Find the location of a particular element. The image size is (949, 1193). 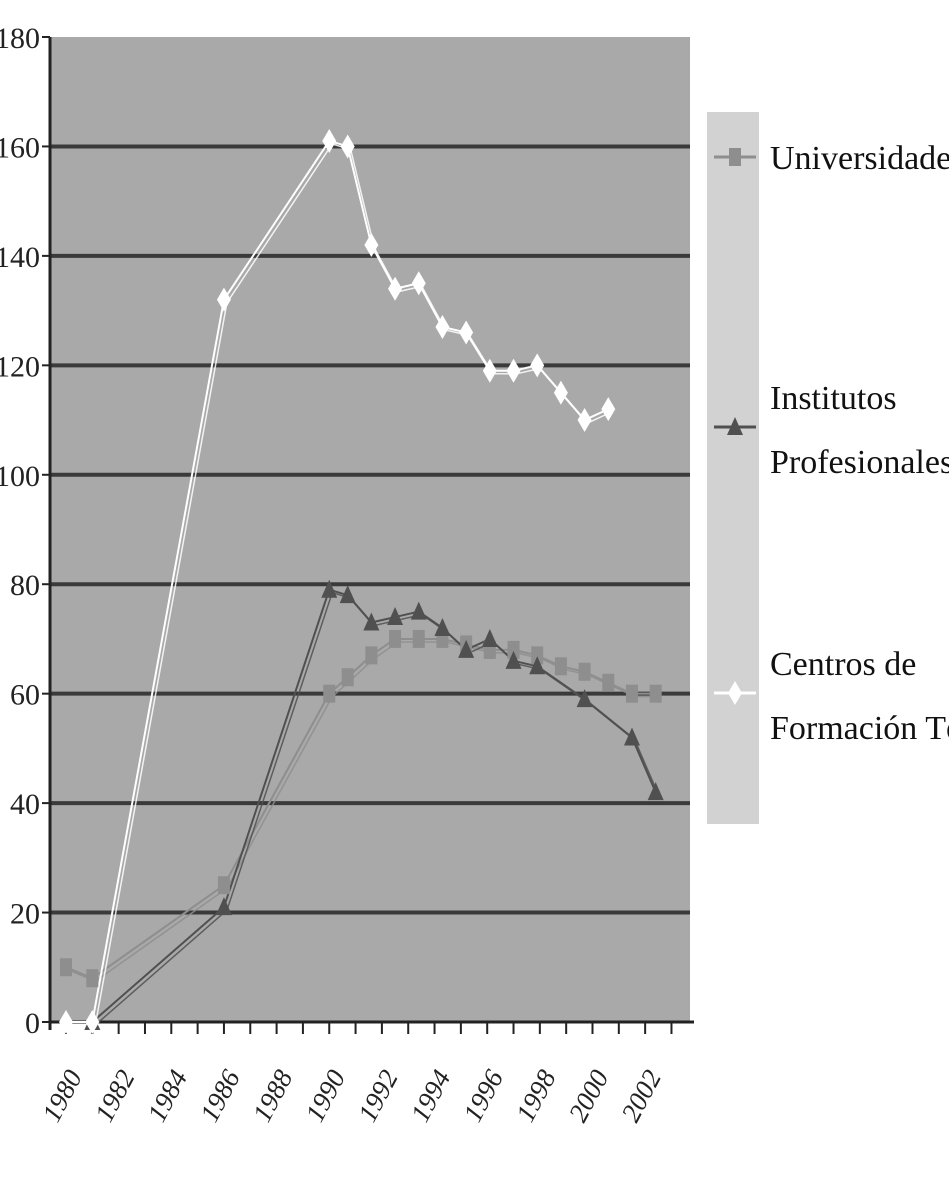

y-axis-ticks: 0 20 40 60 80 100 120 140 160 180 is located at coordinates (25, 531).